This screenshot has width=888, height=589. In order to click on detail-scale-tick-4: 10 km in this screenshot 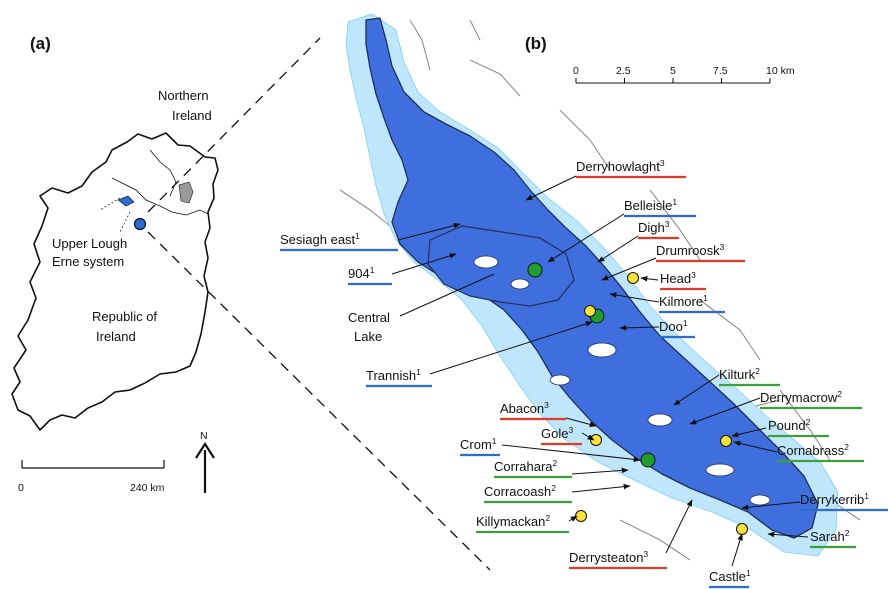, I will do `click(780, 71)`.